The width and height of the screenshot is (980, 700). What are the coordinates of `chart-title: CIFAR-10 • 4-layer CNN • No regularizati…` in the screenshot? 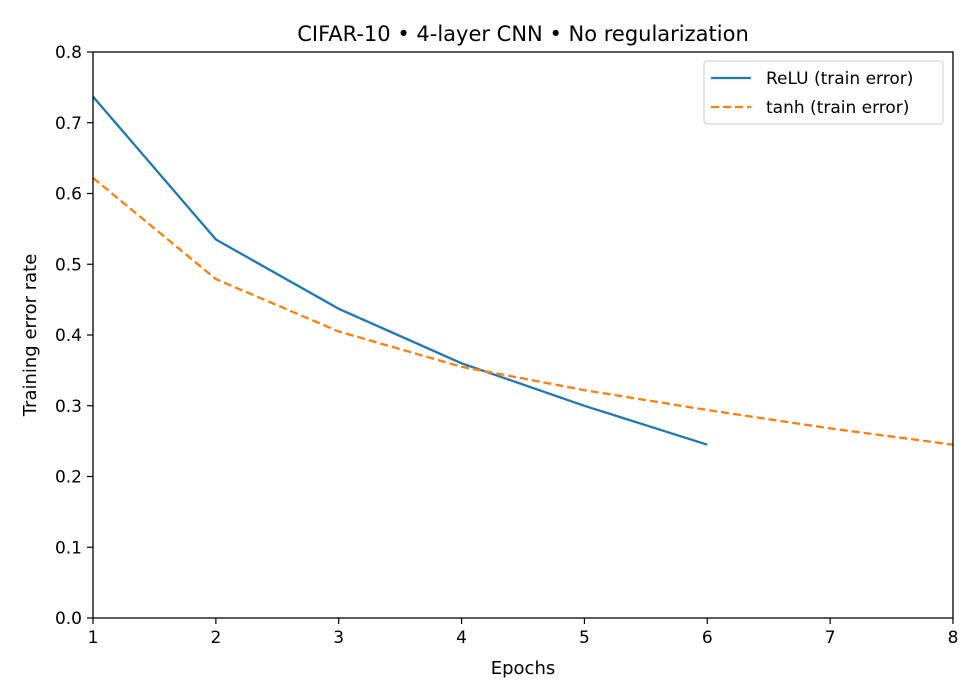 It's located at (523, 34).